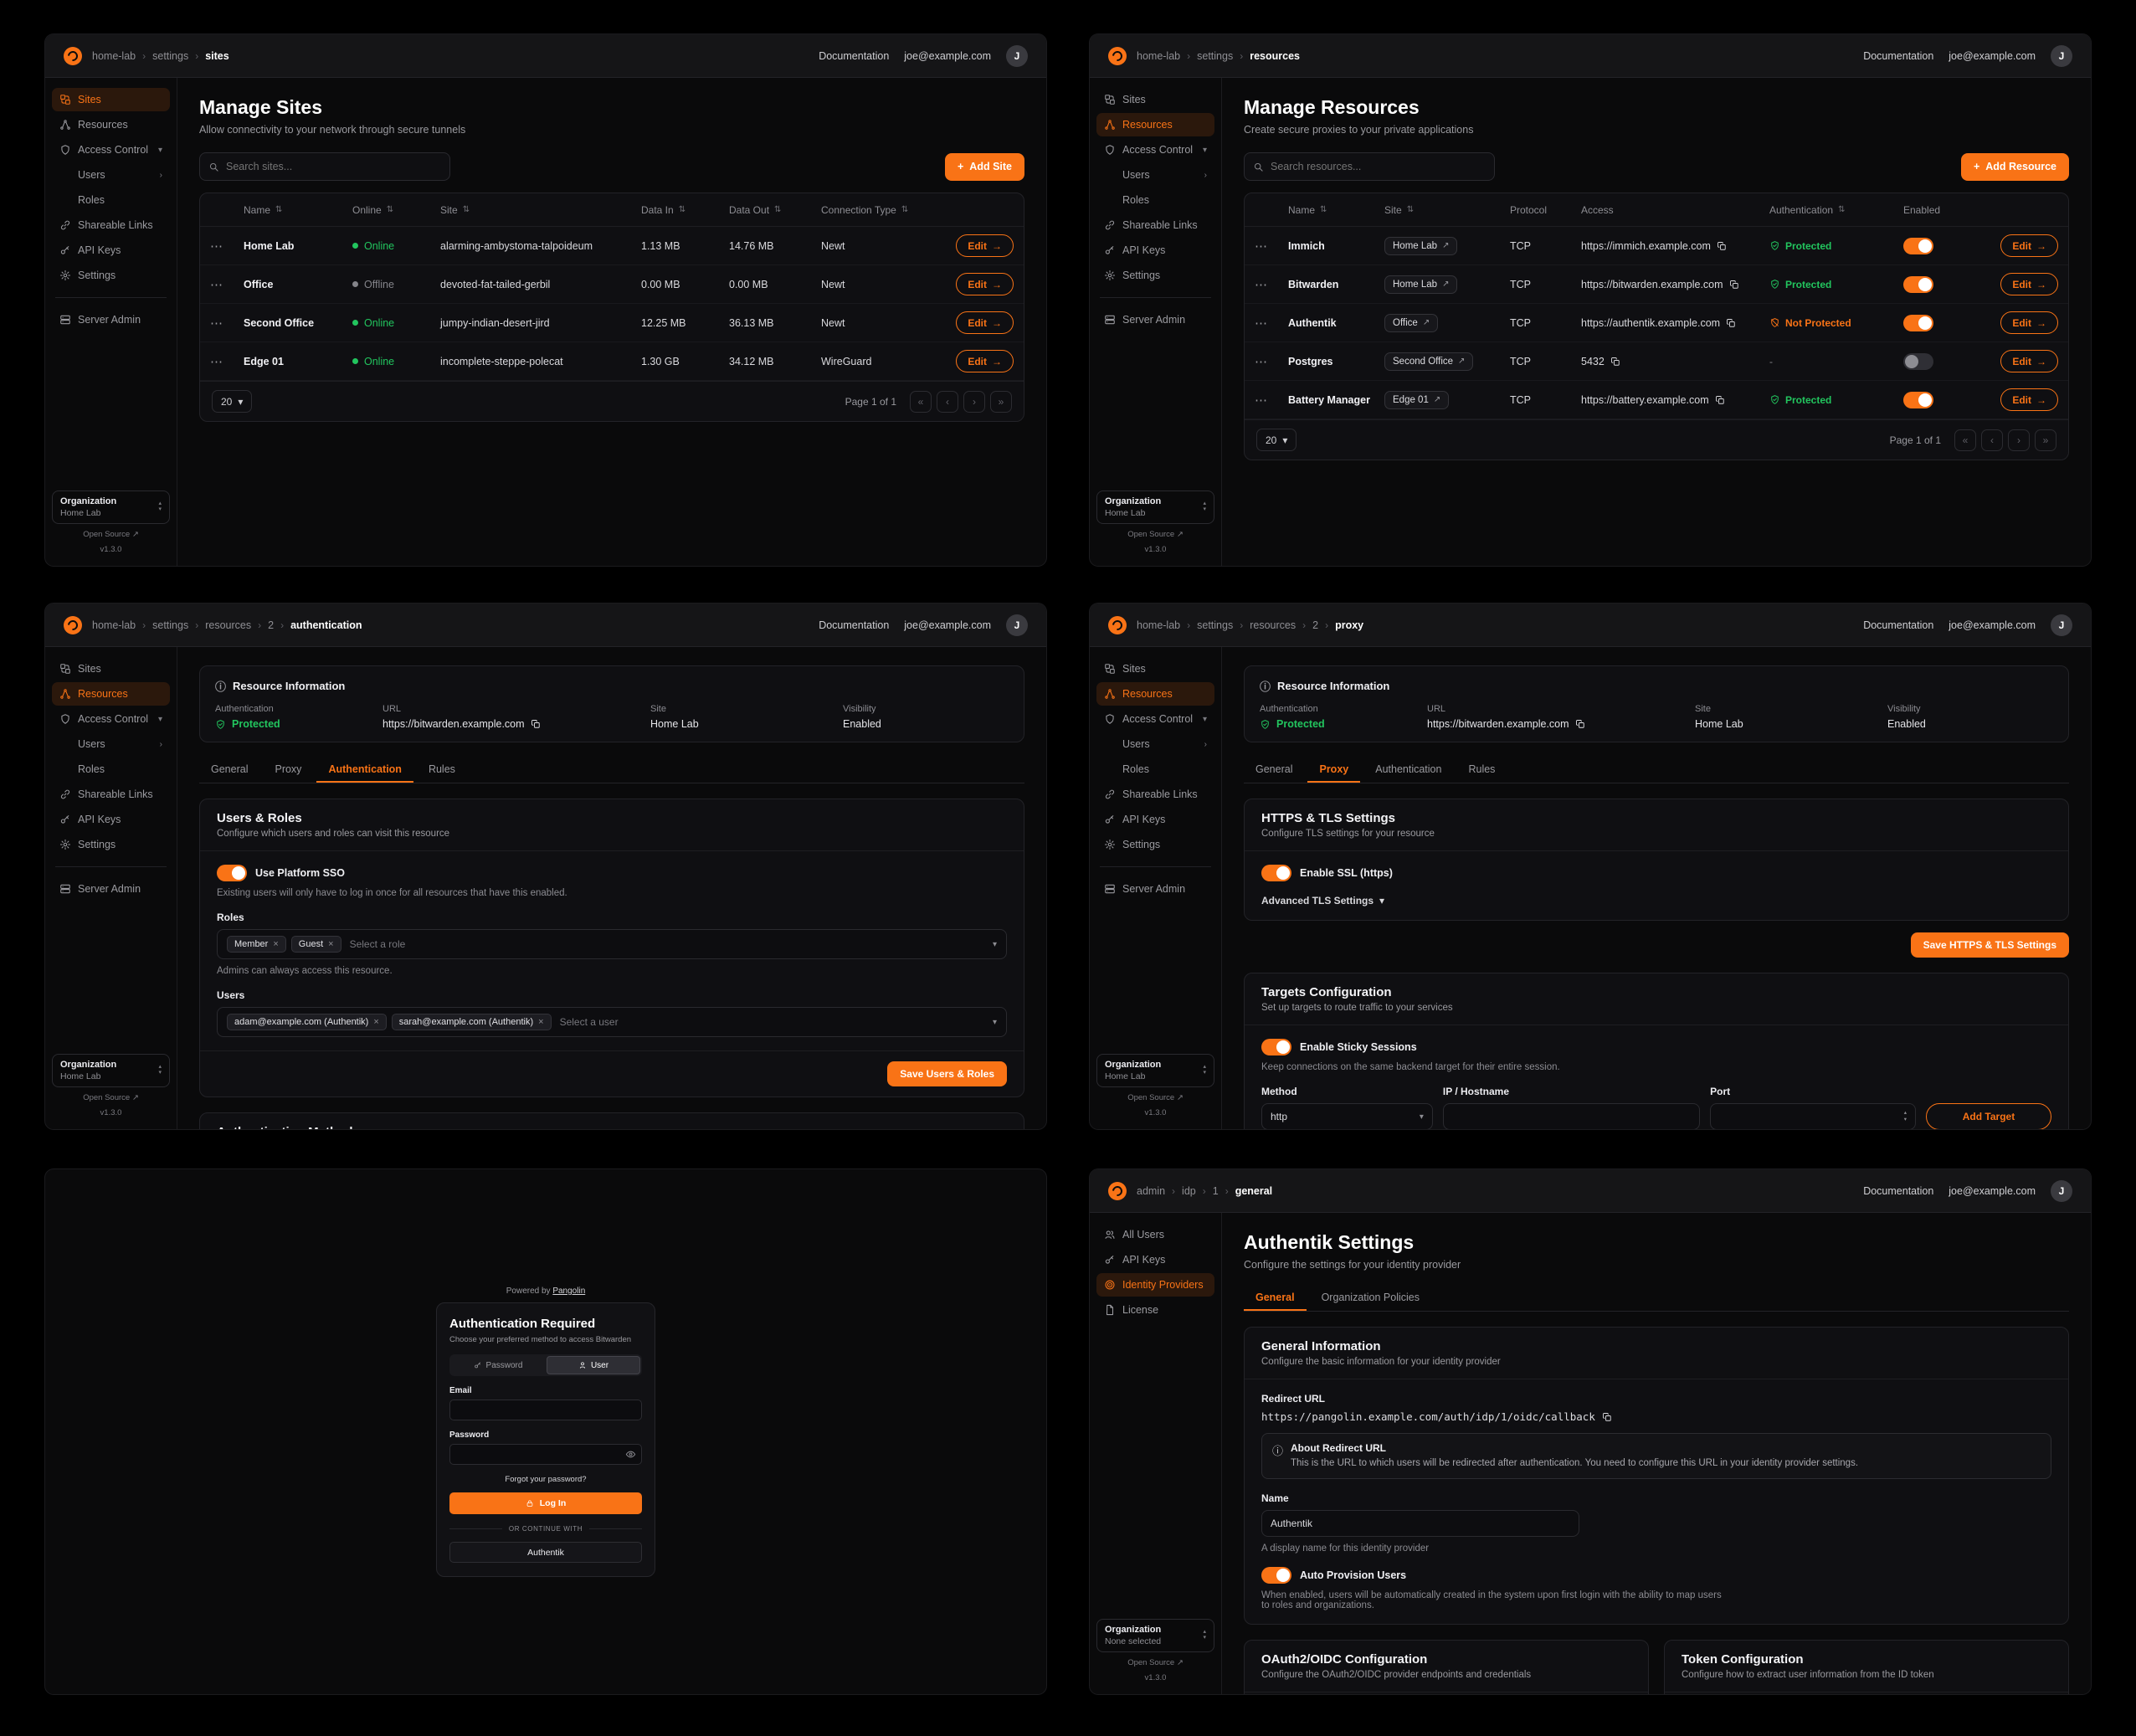  What do you see at coordinates (1152, 1190) in the screenshot?
I see `breadcrumb-item: admin` at bounding box center [1152, 1190].